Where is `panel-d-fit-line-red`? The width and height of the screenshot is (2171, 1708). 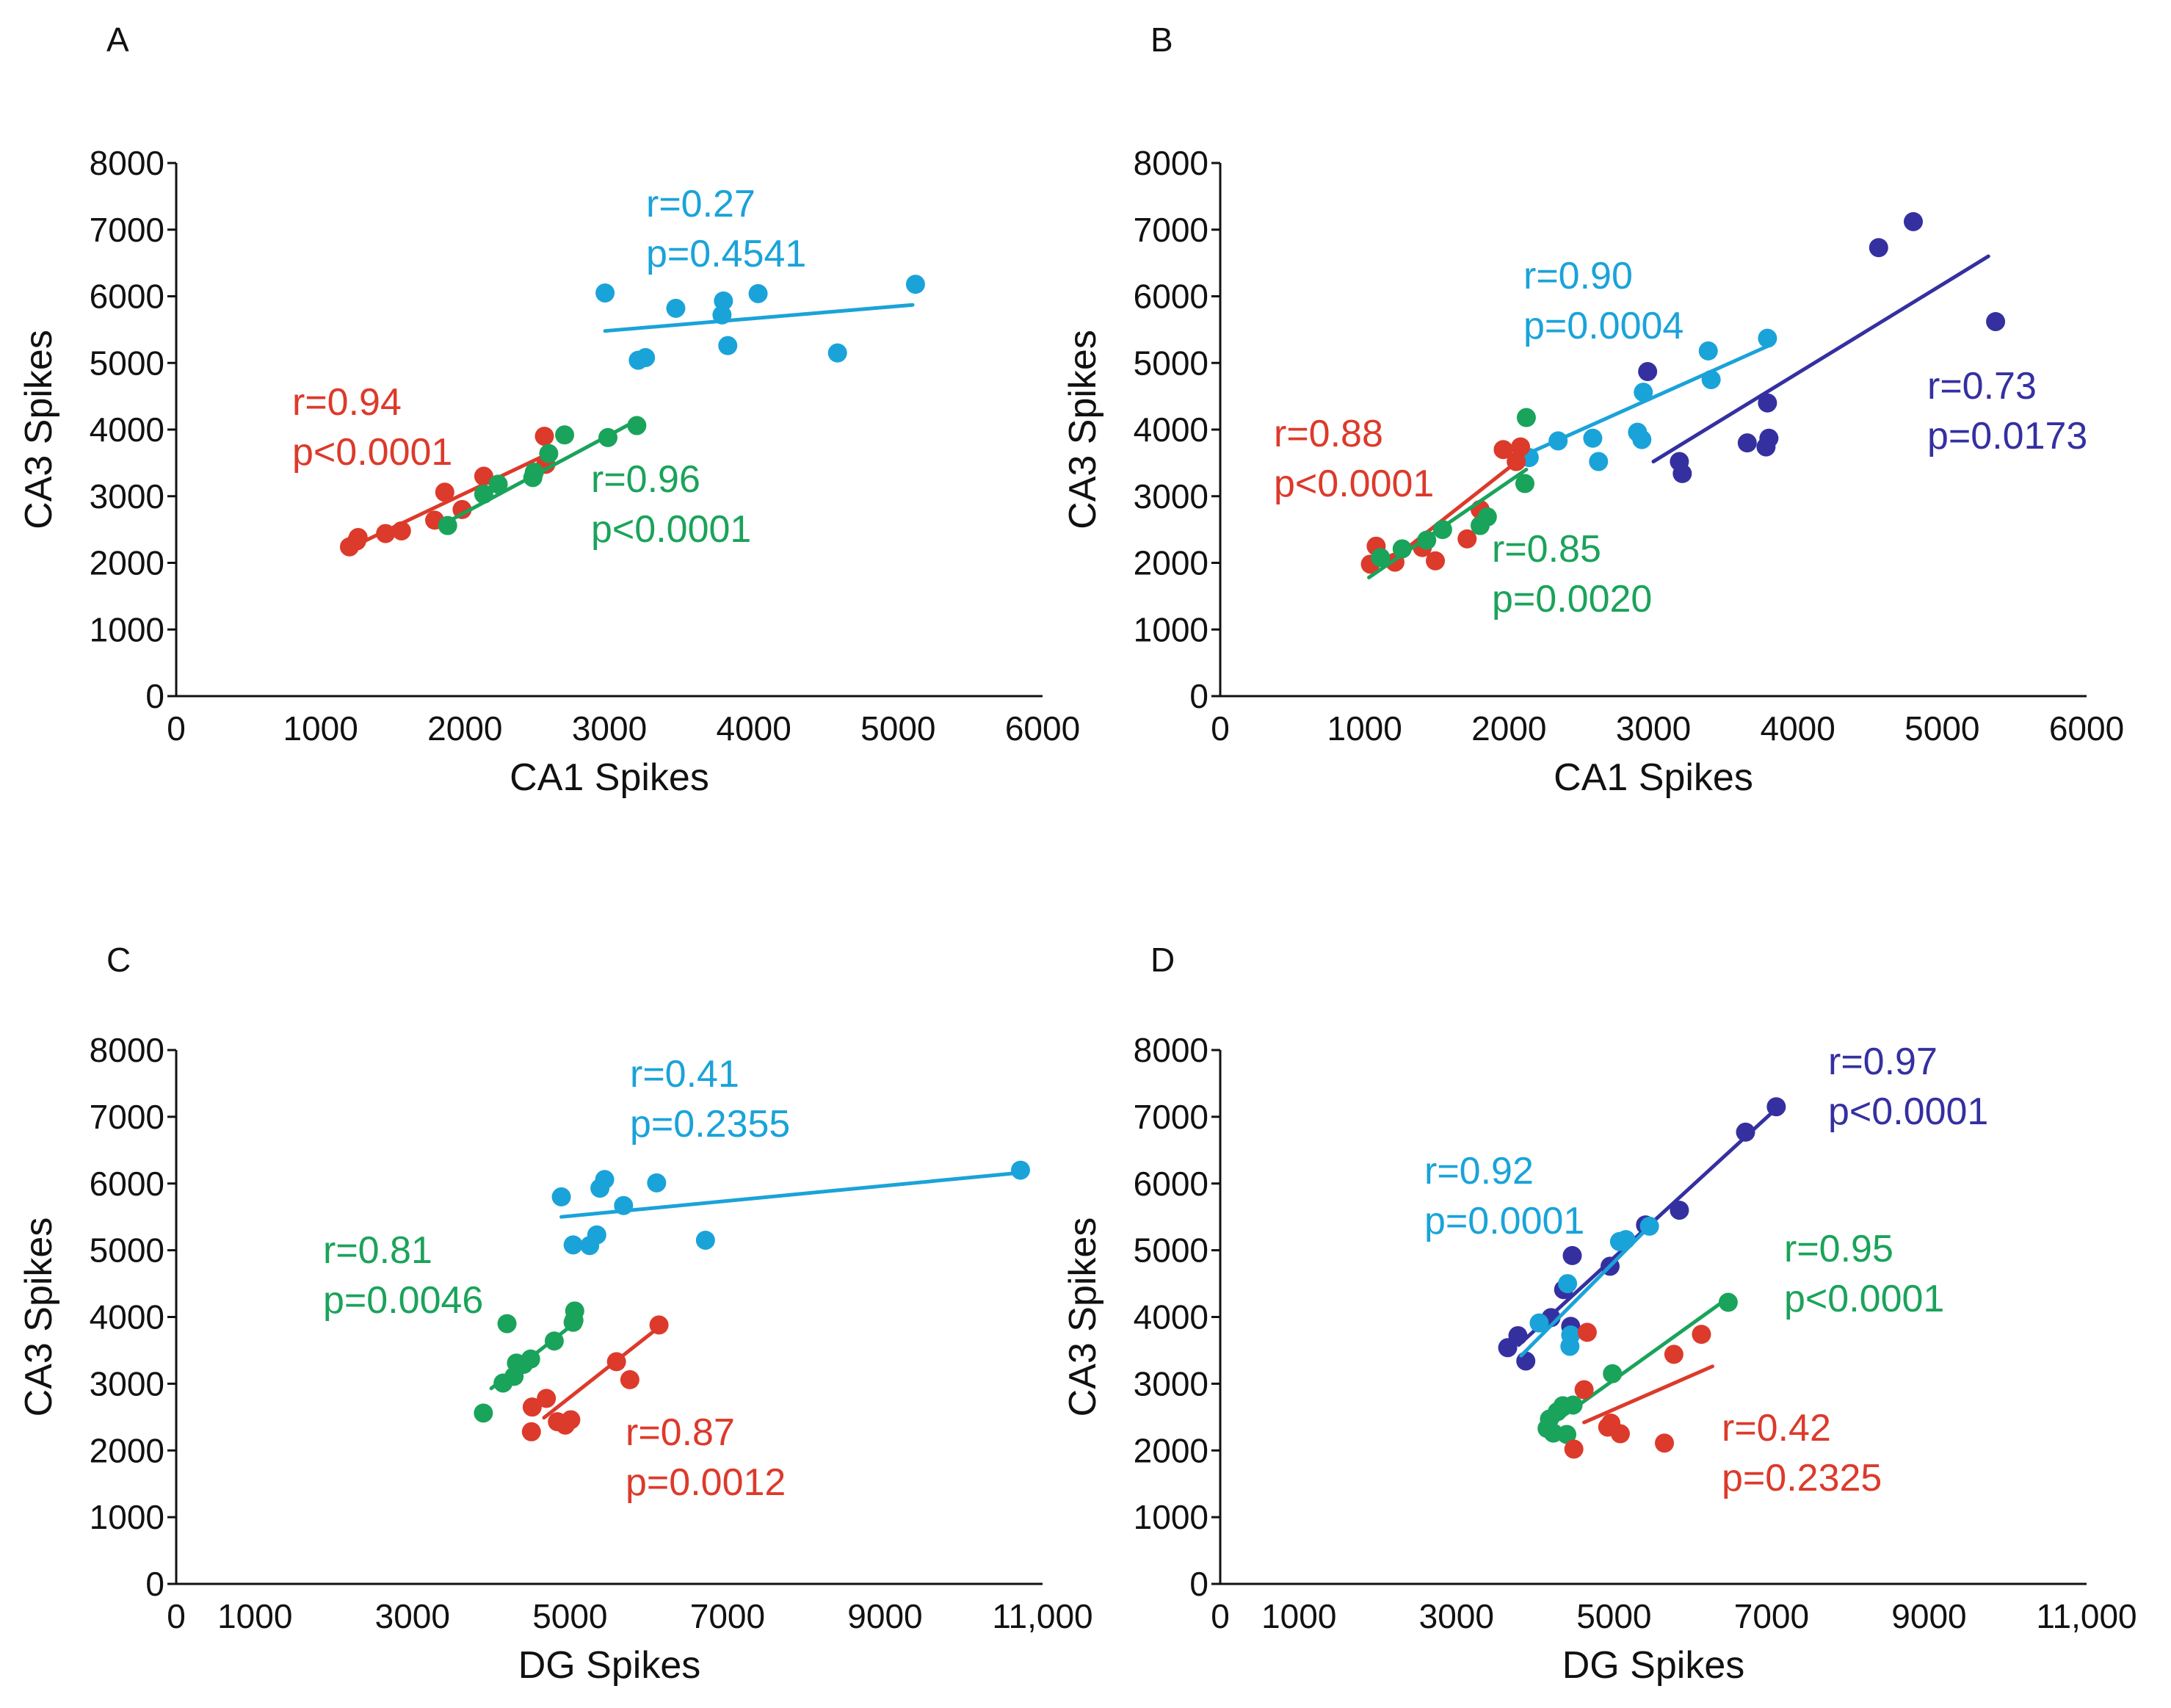 panel-d-fit-line-red is located at coordinates (1648, 1394).